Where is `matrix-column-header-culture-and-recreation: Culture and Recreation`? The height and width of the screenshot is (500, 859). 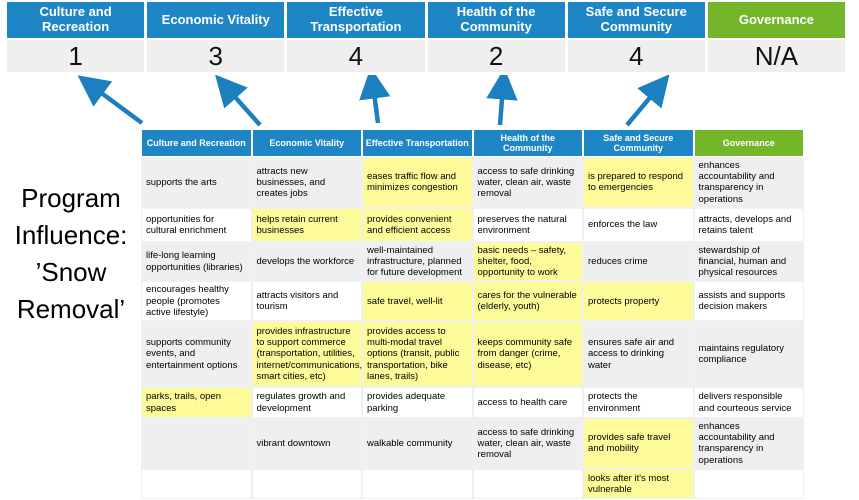 matrix-column-header-culture-and-recreation: Culture and Recreation is located at coordinates (196, 143).